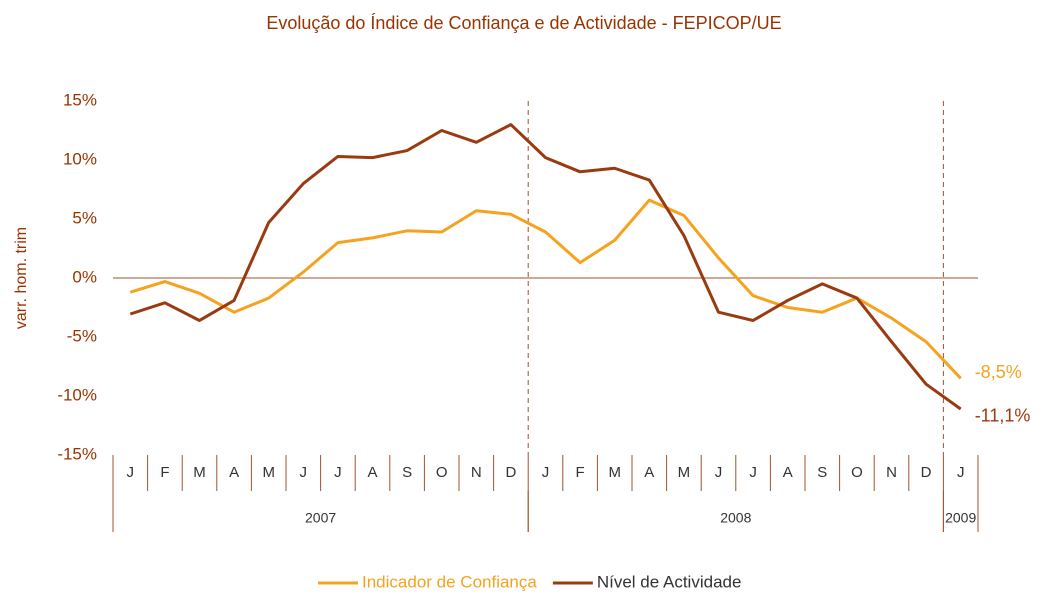 Image resolution: width=1048 pixels, height=596 pixels. What do you see at coordinates (960, 518) in the screenshot?
I see `year-label: 2009` at bounding box center [960, 518].